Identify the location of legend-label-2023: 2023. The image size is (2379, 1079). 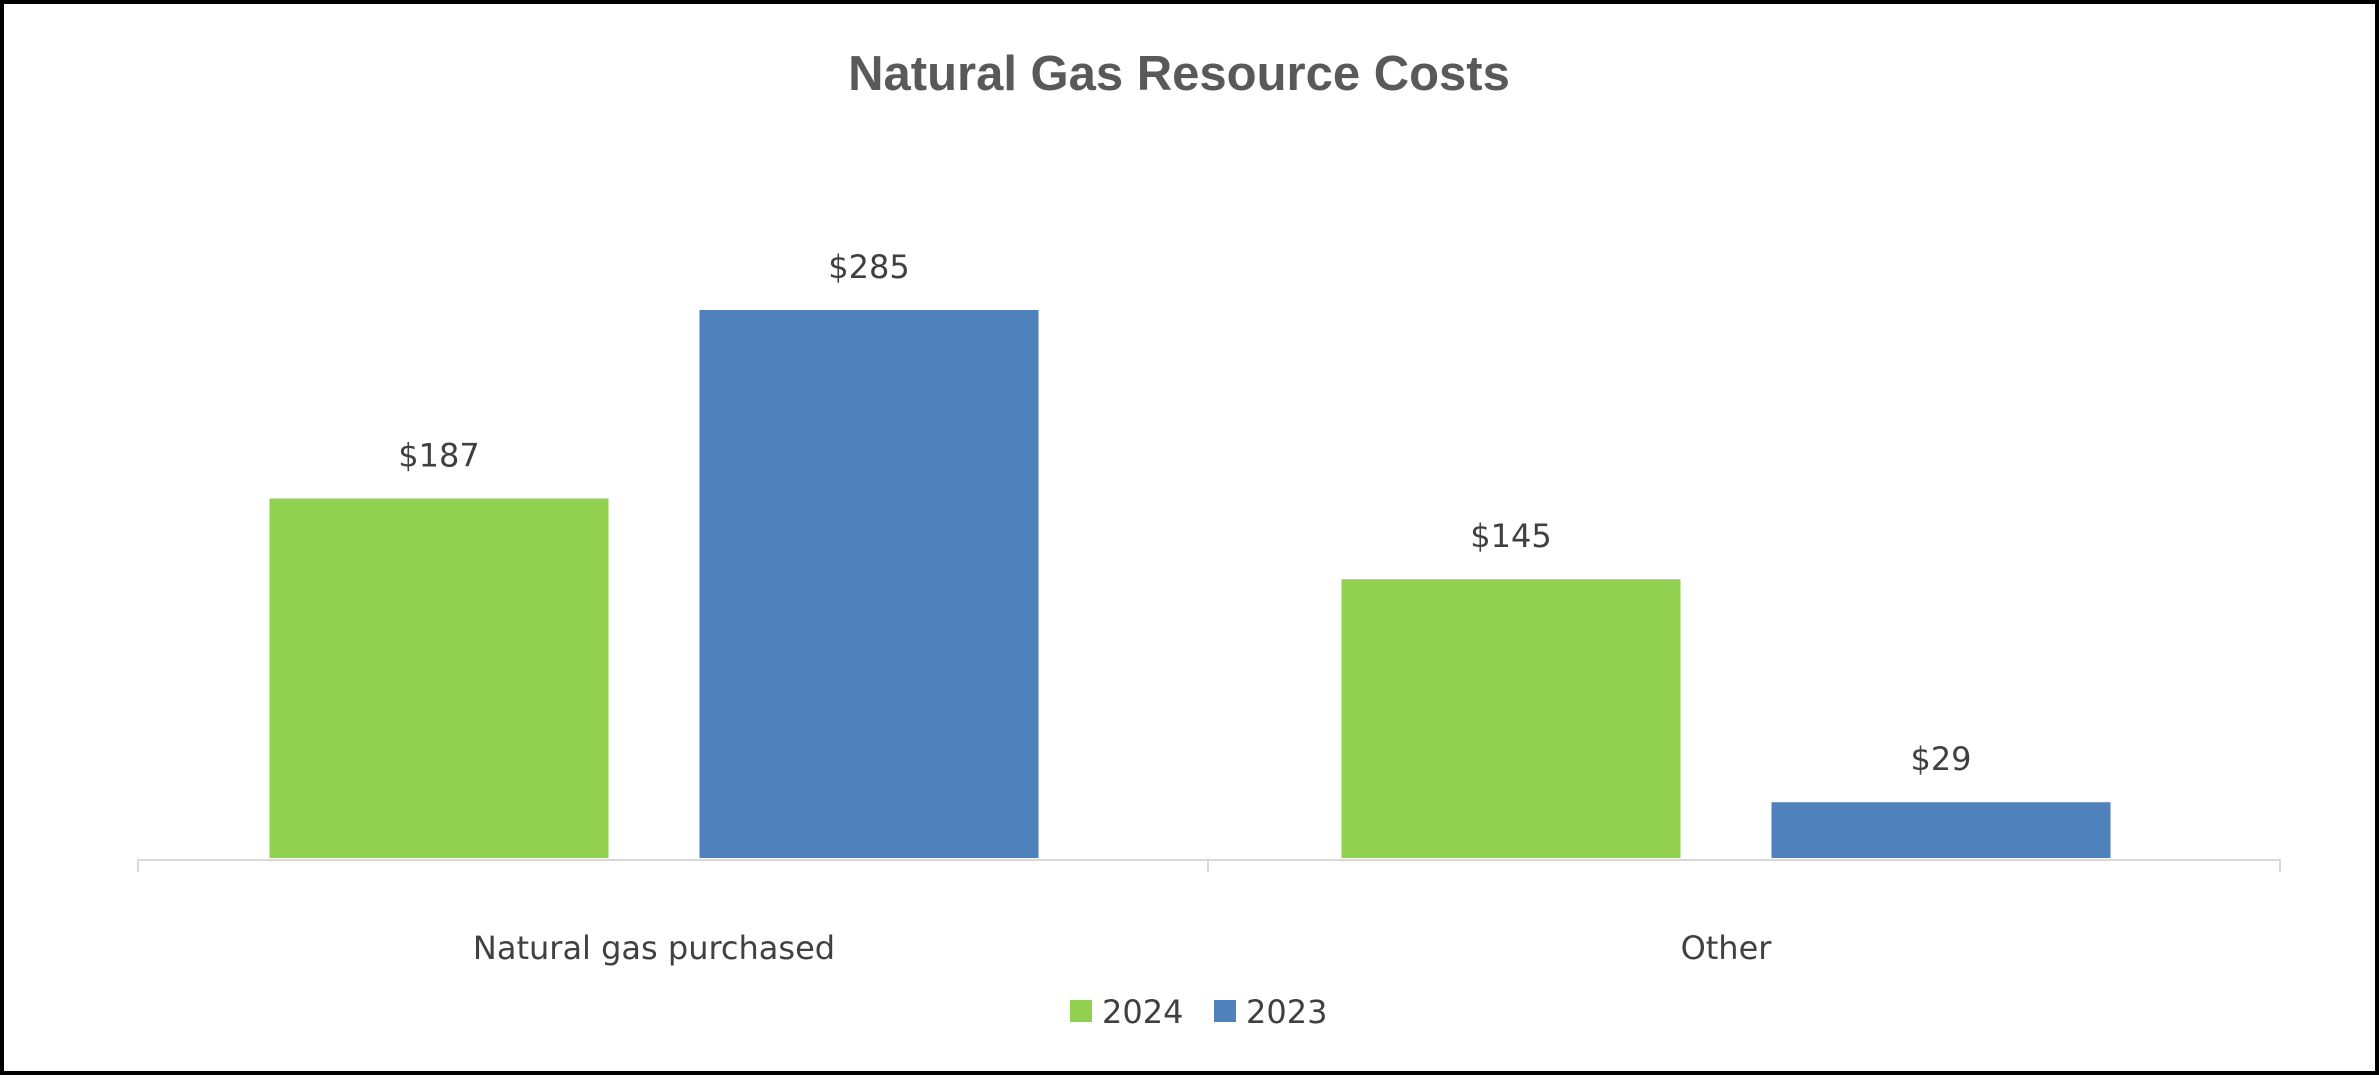
(1286, 1012).